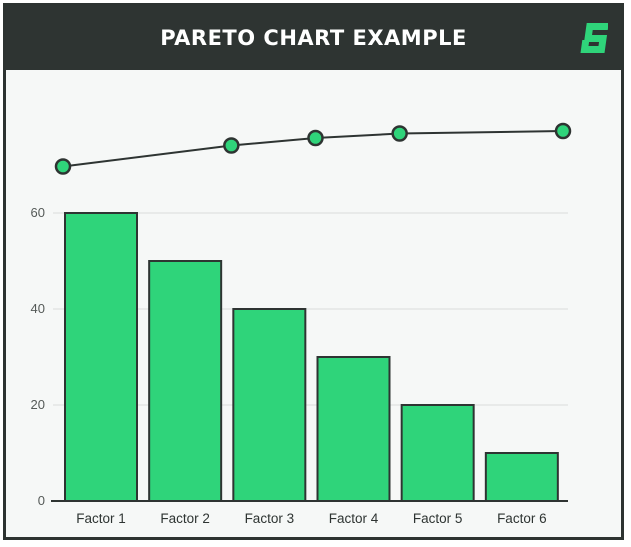 The height and width of the screenshot is (547, 631). What do you see at coordinates (101, 518) in the screenshot?
I see `x-tick-label: Factor 1` at bounding box center [101, 518].